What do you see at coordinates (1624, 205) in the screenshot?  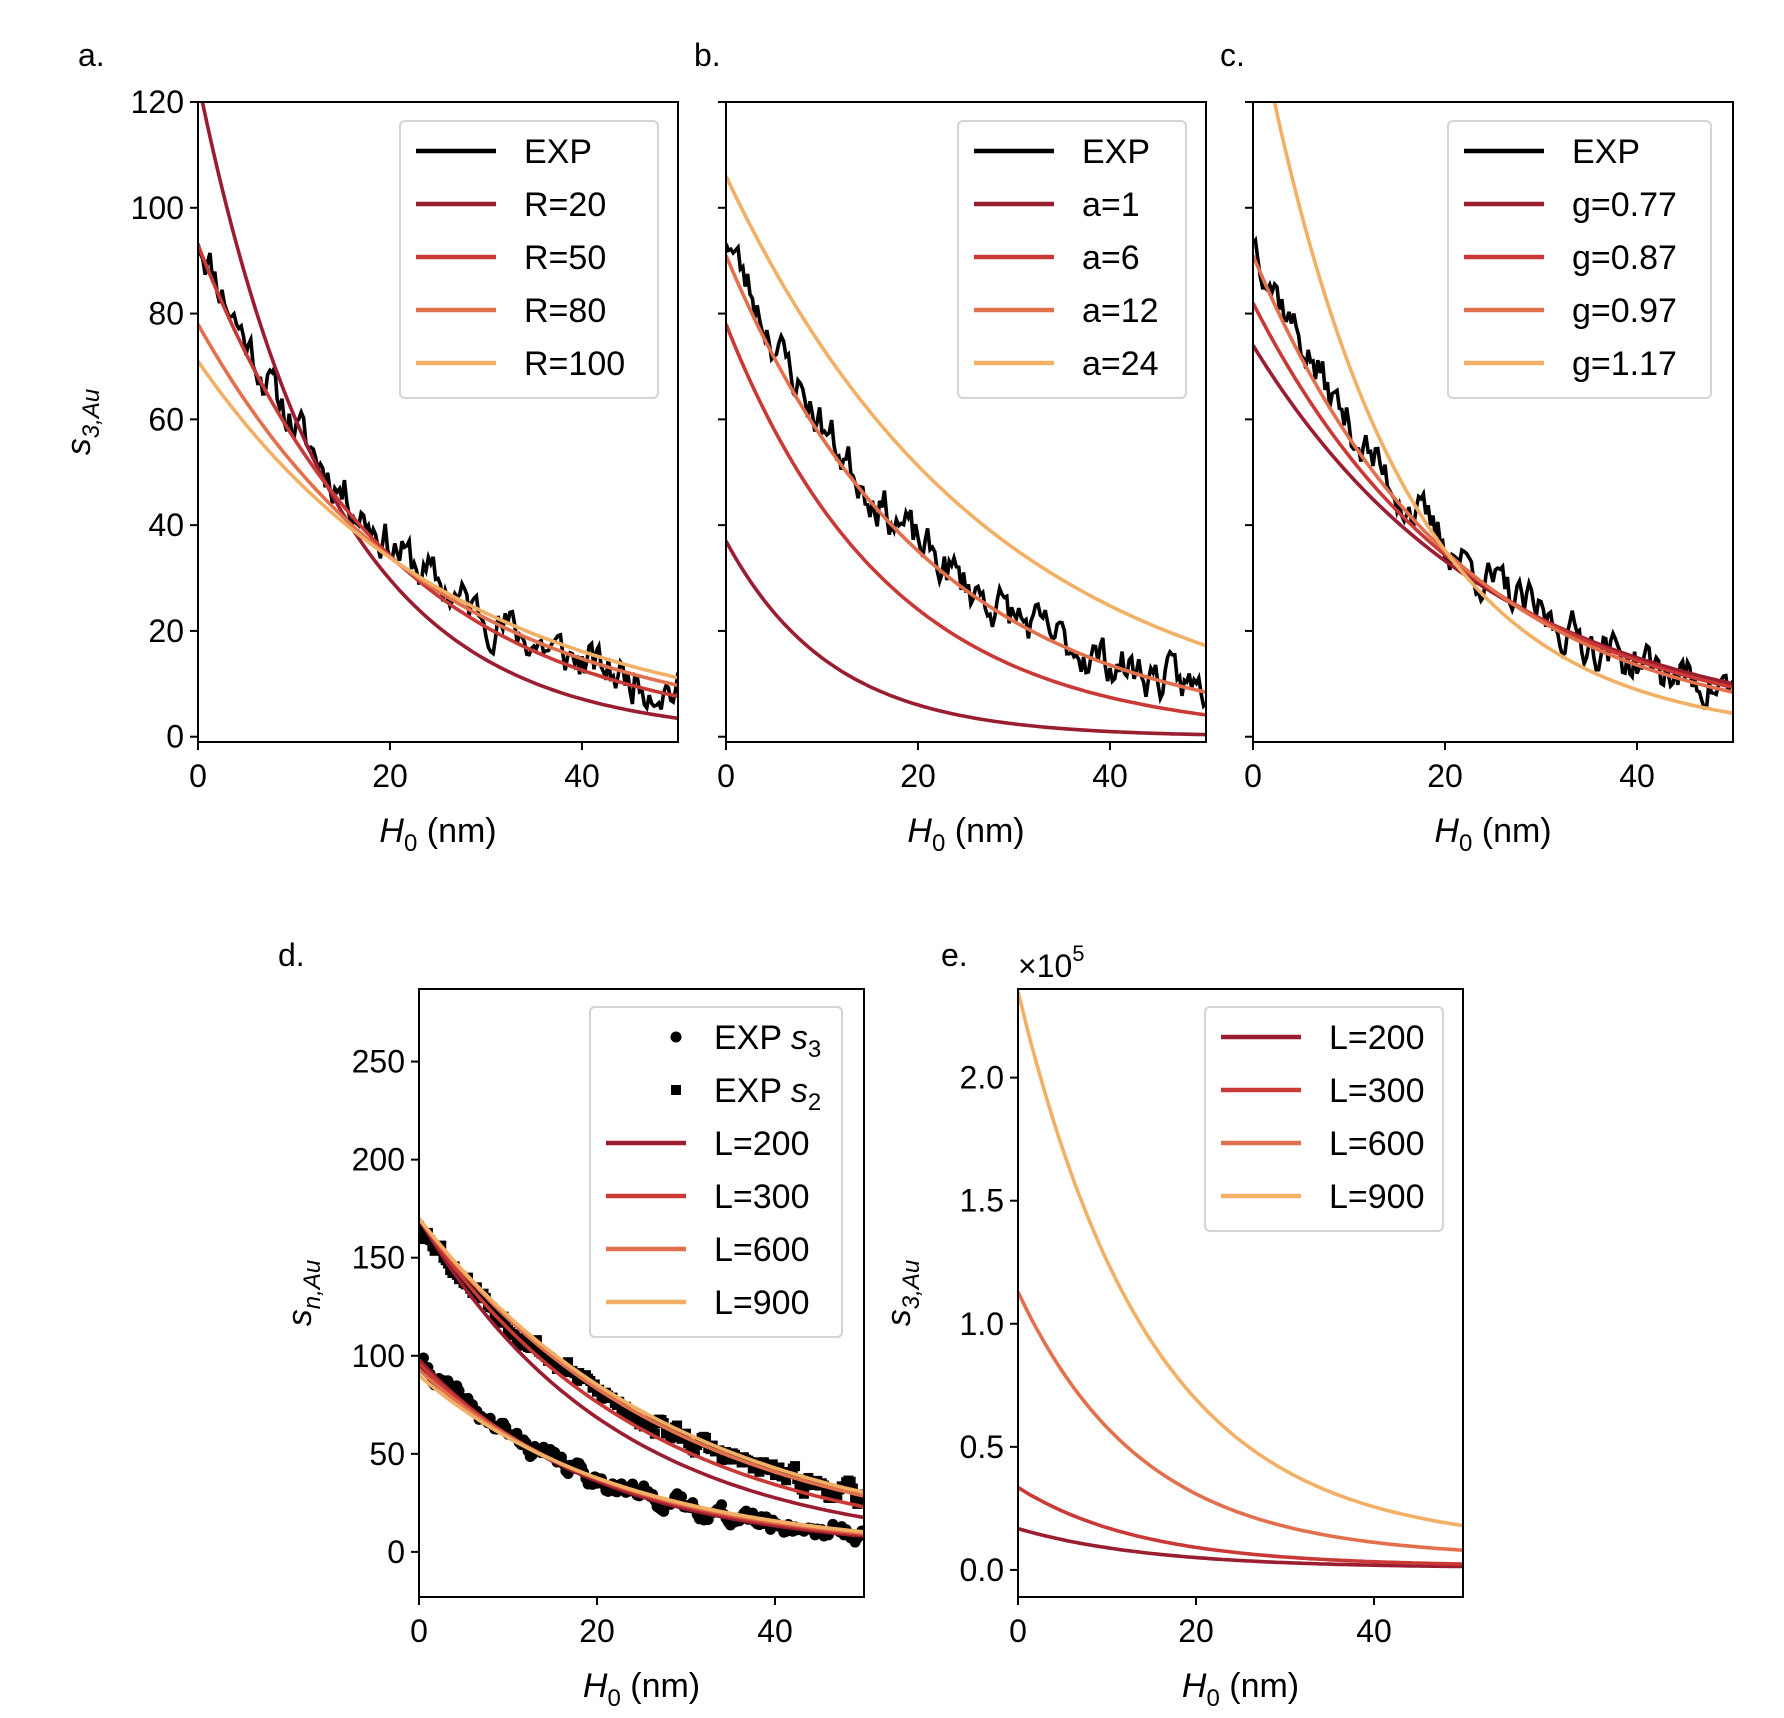 I see `legend-label: g=0.77` at bounding box center [1624, 205].